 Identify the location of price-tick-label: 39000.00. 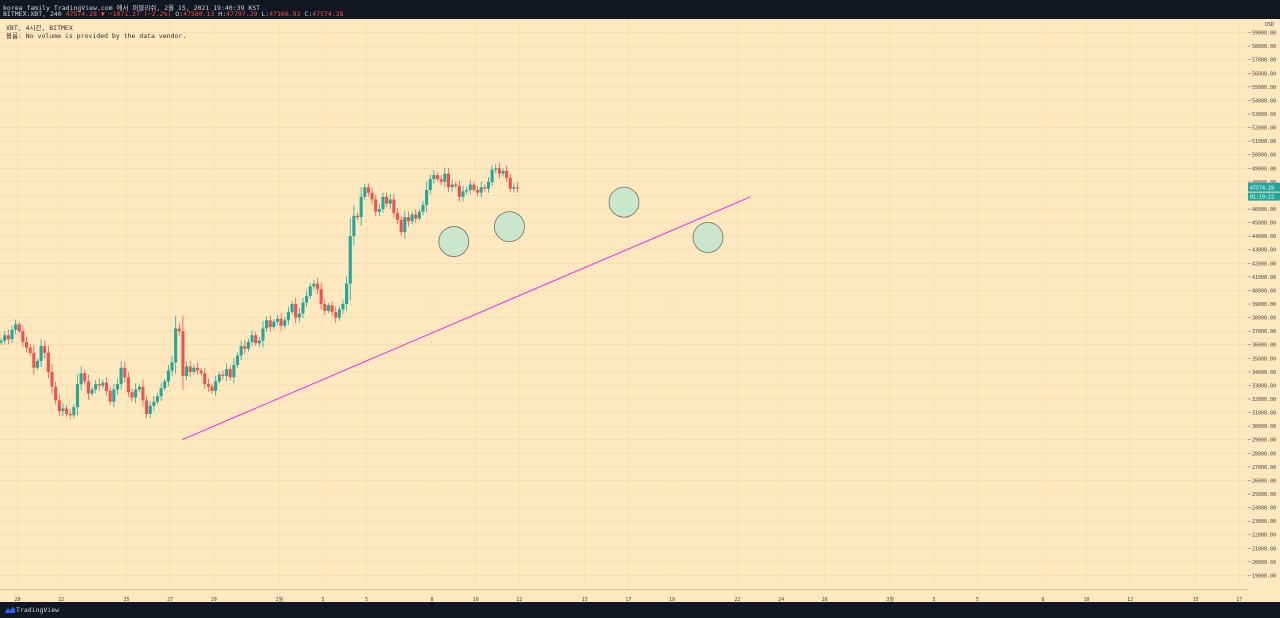
(1264, 305).